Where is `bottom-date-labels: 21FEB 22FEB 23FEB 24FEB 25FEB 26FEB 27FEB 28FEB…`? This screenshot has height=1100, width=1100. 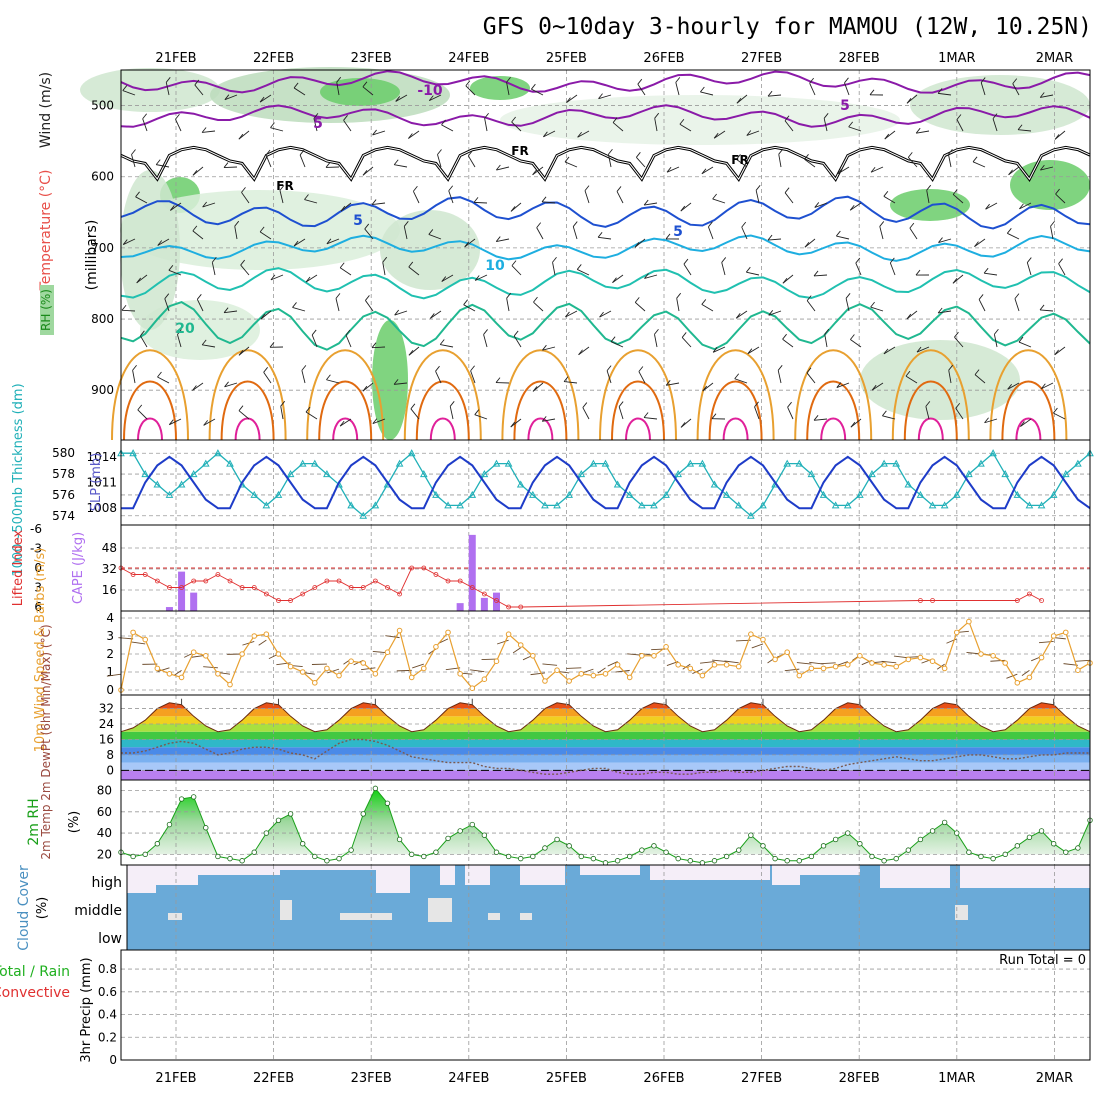
bottom-date-labels: 21FEB 22FEB 23FEB 24FEB 25FEB 26FEB 27FEB 28FEB… is located at coordinates (614, 1078).